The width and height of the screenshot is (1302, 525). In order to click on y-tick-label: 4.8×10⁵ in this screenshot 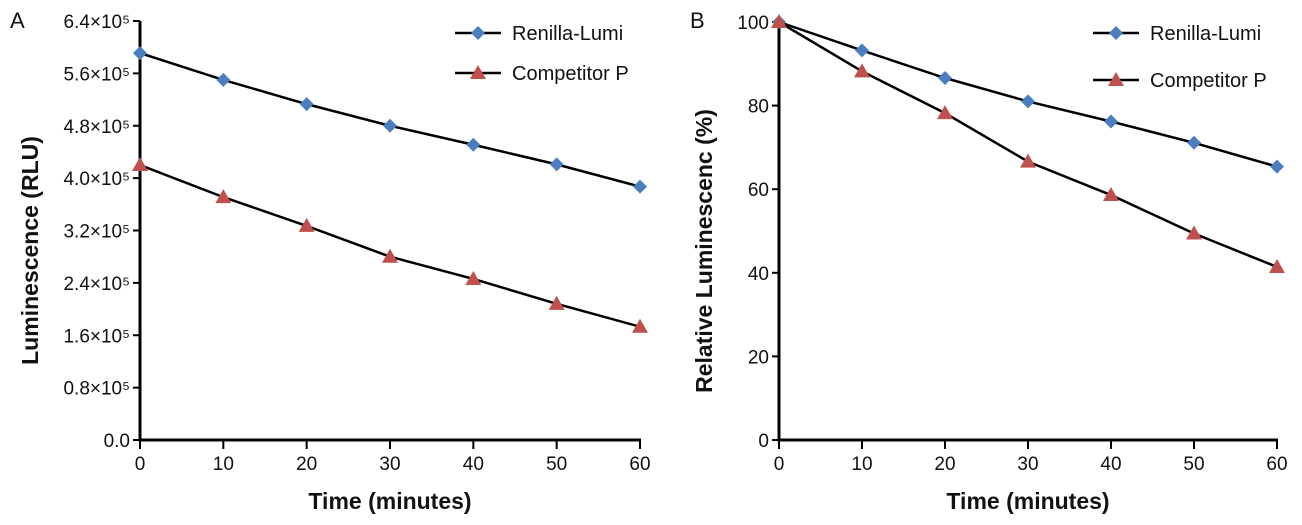, I will do `click(96, 127)`.